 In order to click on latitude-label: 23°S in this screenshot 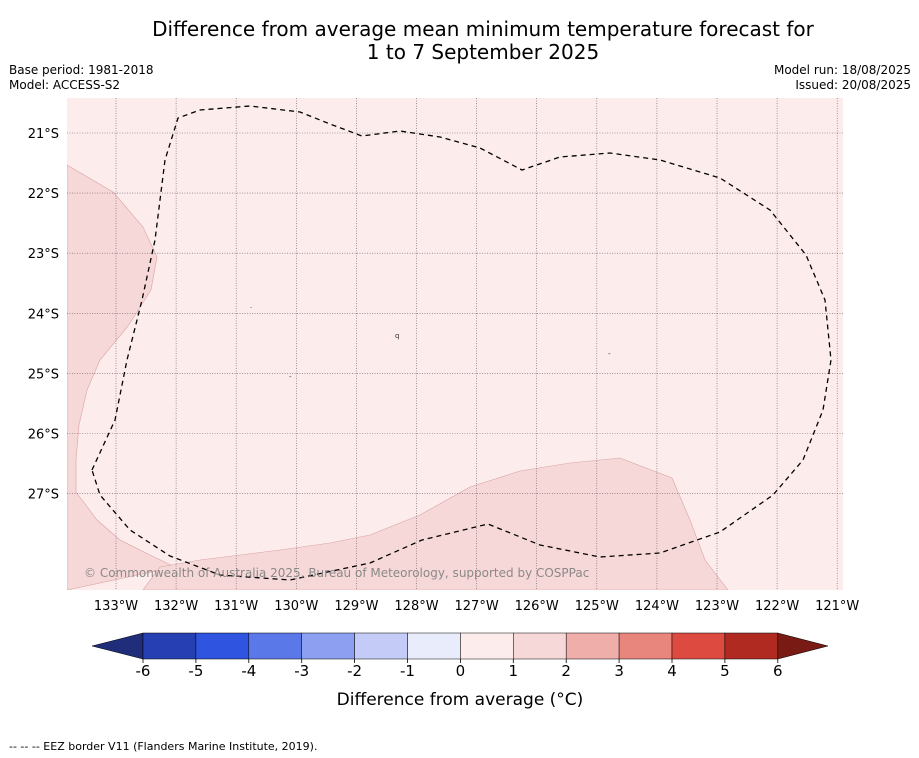, I will do `click(43, 254)`.